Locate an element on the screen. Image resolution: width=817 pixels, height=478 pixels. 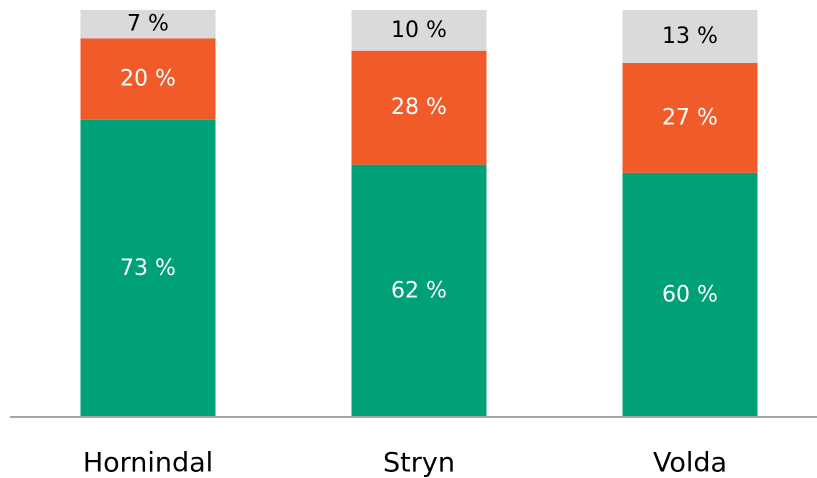
category-label-hornindal: Hornindal is located at coordinates (148, 463).